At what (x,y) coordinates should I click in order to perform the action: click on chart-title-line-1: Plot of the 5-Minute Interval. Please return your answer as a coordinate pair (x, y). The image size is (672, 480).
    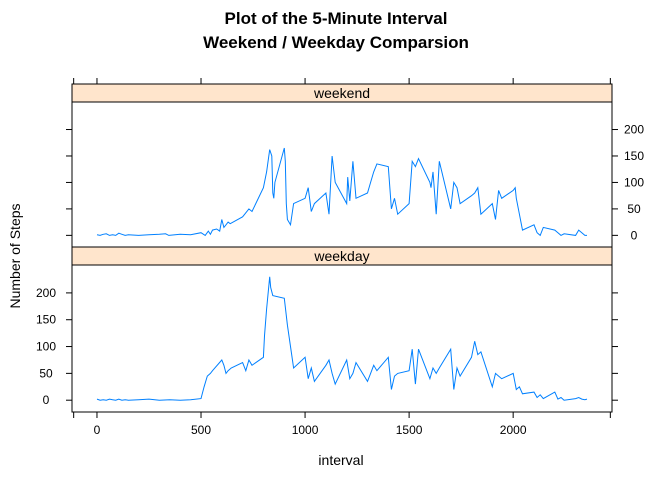
    Looking at the image, I should click on (336, 18).